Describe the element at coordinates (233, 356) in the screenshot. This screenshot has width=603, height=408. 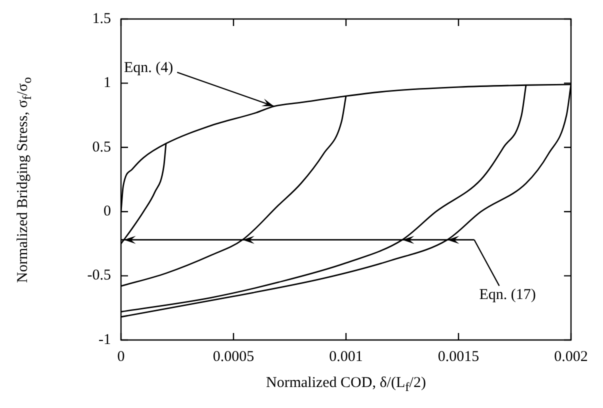
I see `x-tick-label: 0.0005` at that location.